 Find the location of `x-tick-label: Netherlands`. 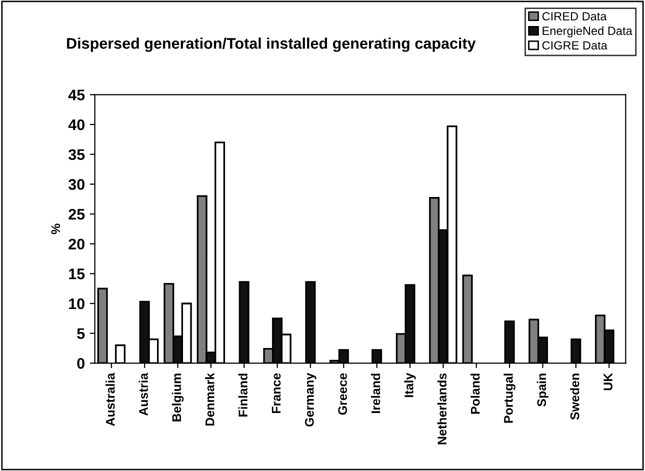

x-tick-label: Netherlands is located at coordinates (442, 408).